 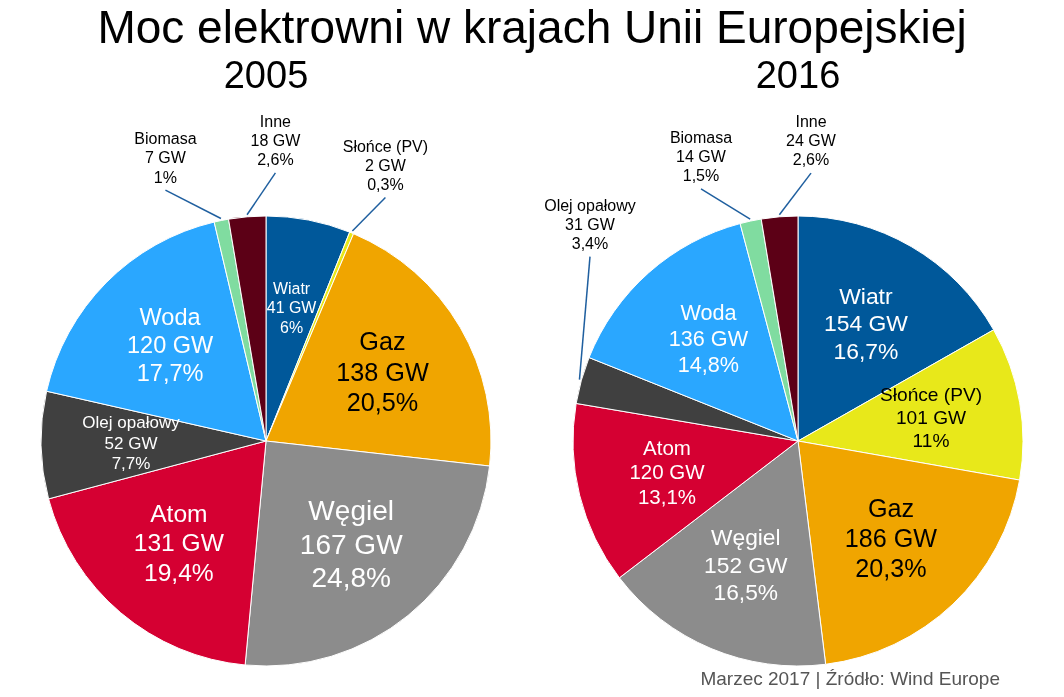 What do you see at coordinates (701, 166) in the screenshot?
I see `data-label: 14 GW 1,5%` at bounding box center [701, 166].